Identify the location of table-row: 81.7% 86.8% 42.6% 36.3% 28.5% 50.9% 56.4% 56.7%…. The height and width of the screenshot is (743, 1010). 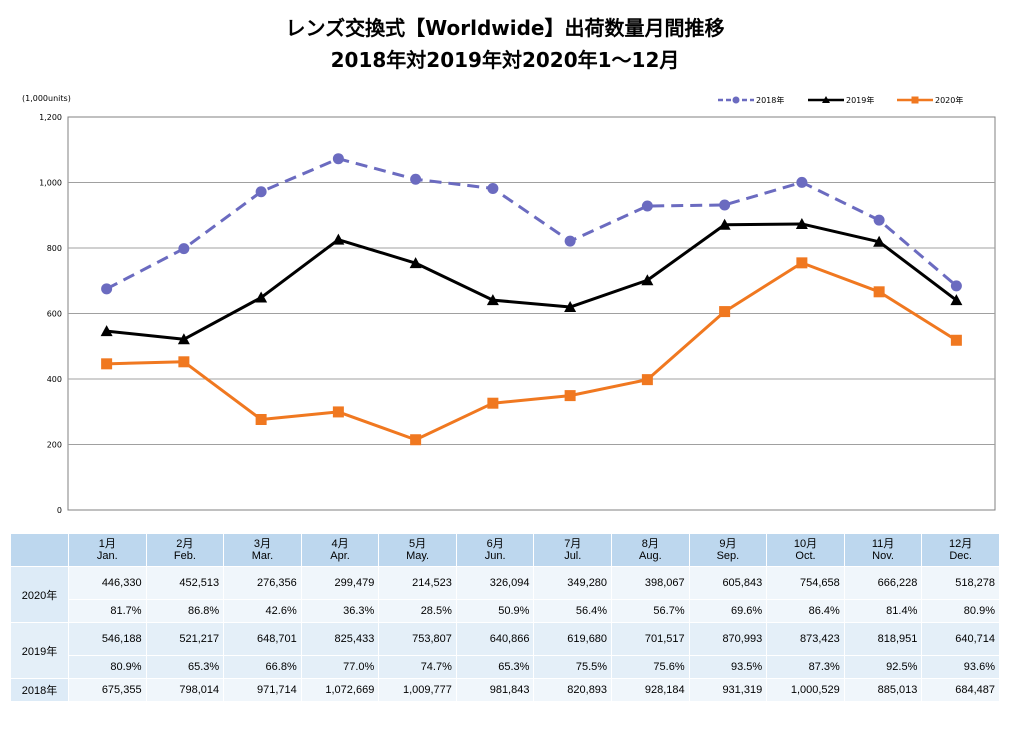
(505, 611).